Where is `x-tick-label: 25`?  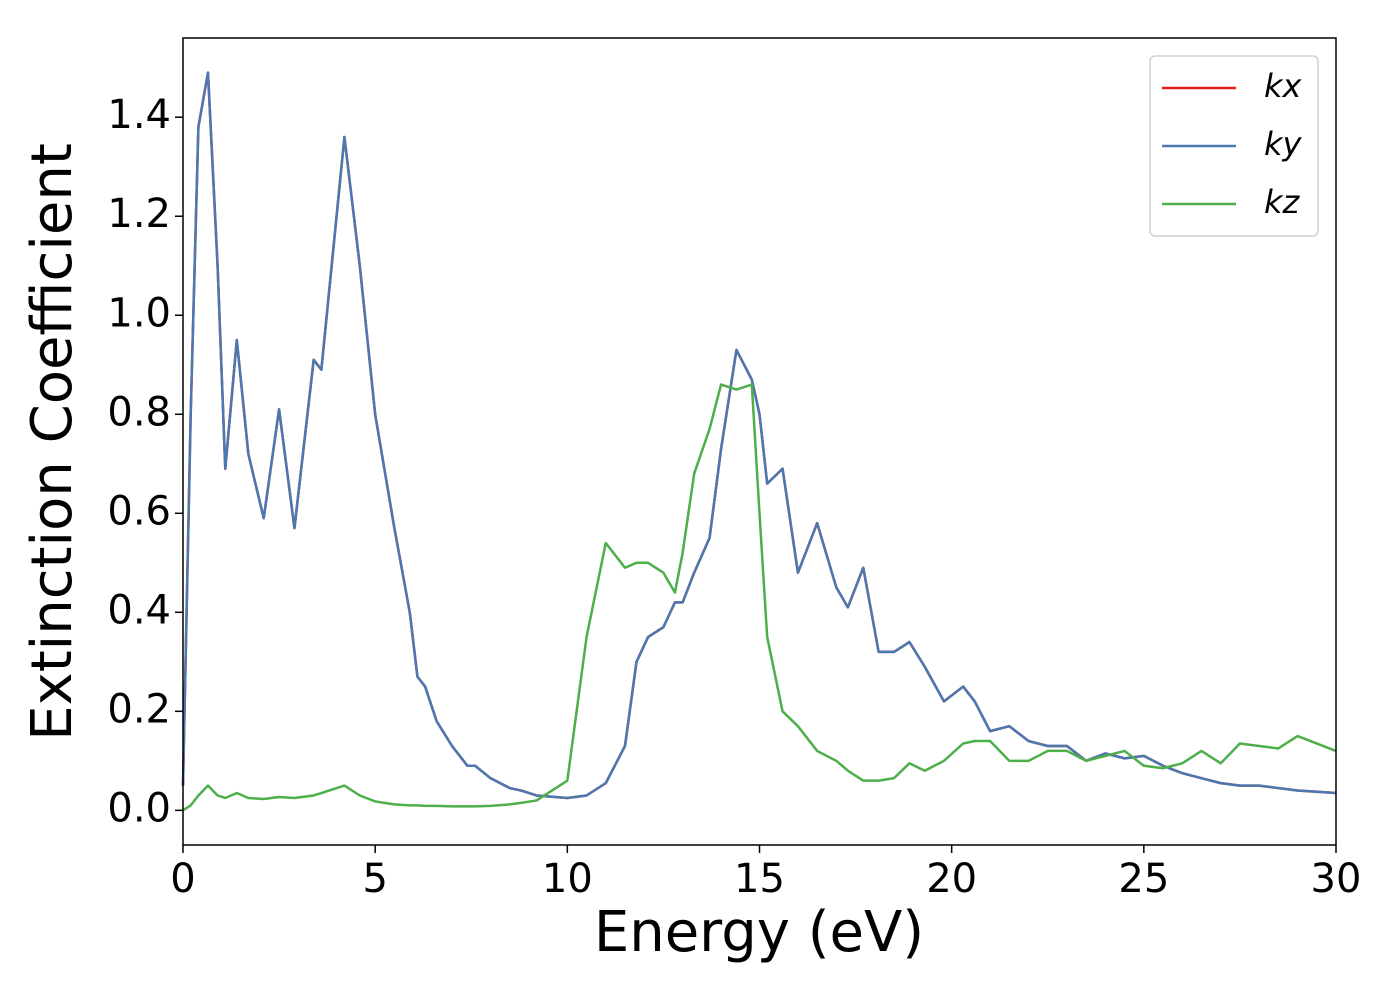 x-tick-label: 25 is located at coordinates (1143, 879).